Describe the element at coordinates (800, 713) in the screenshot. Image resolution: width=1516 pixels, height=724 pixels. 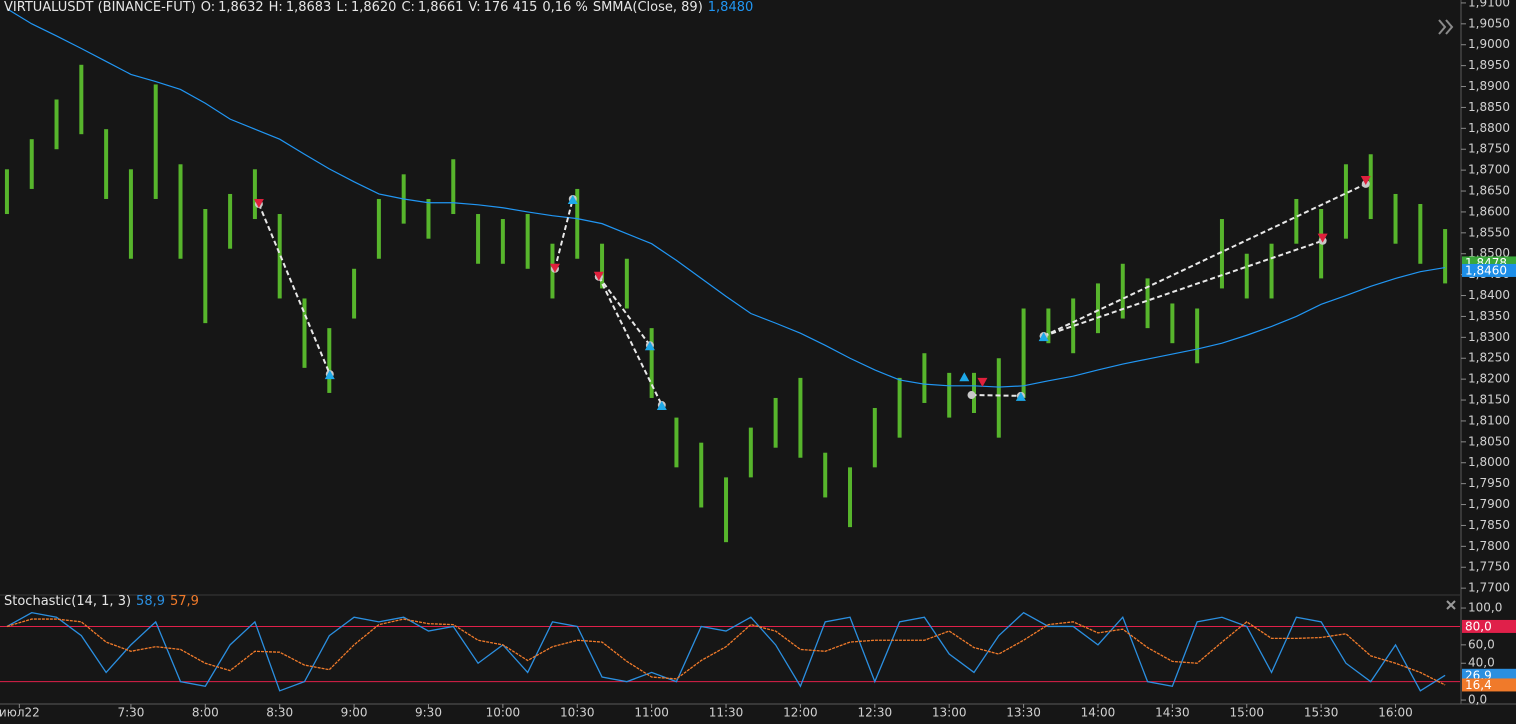
I see `x-tick-label: 12:00` at that location.